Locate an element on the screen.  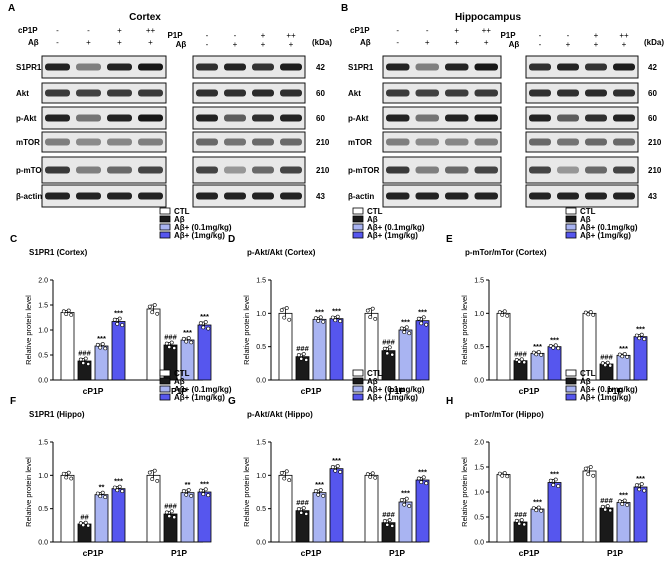
legend-label: Aβ+ (0.1mg/kg) is located at coordinates (203, 389).